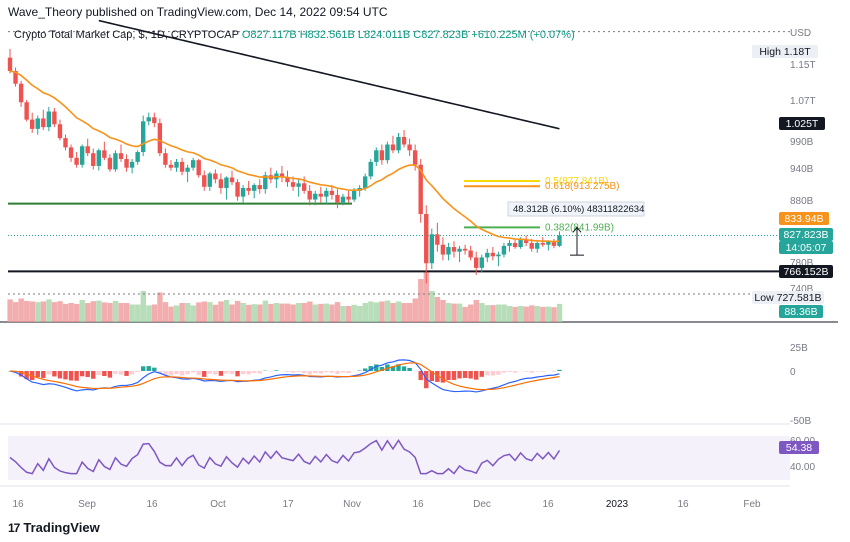 The height and width of the screenshot is (542, 850). Describe the element at coordinates (582, 186) in the screenshot. I see `fib-level-label: 0.618(913.275B)` at that location.